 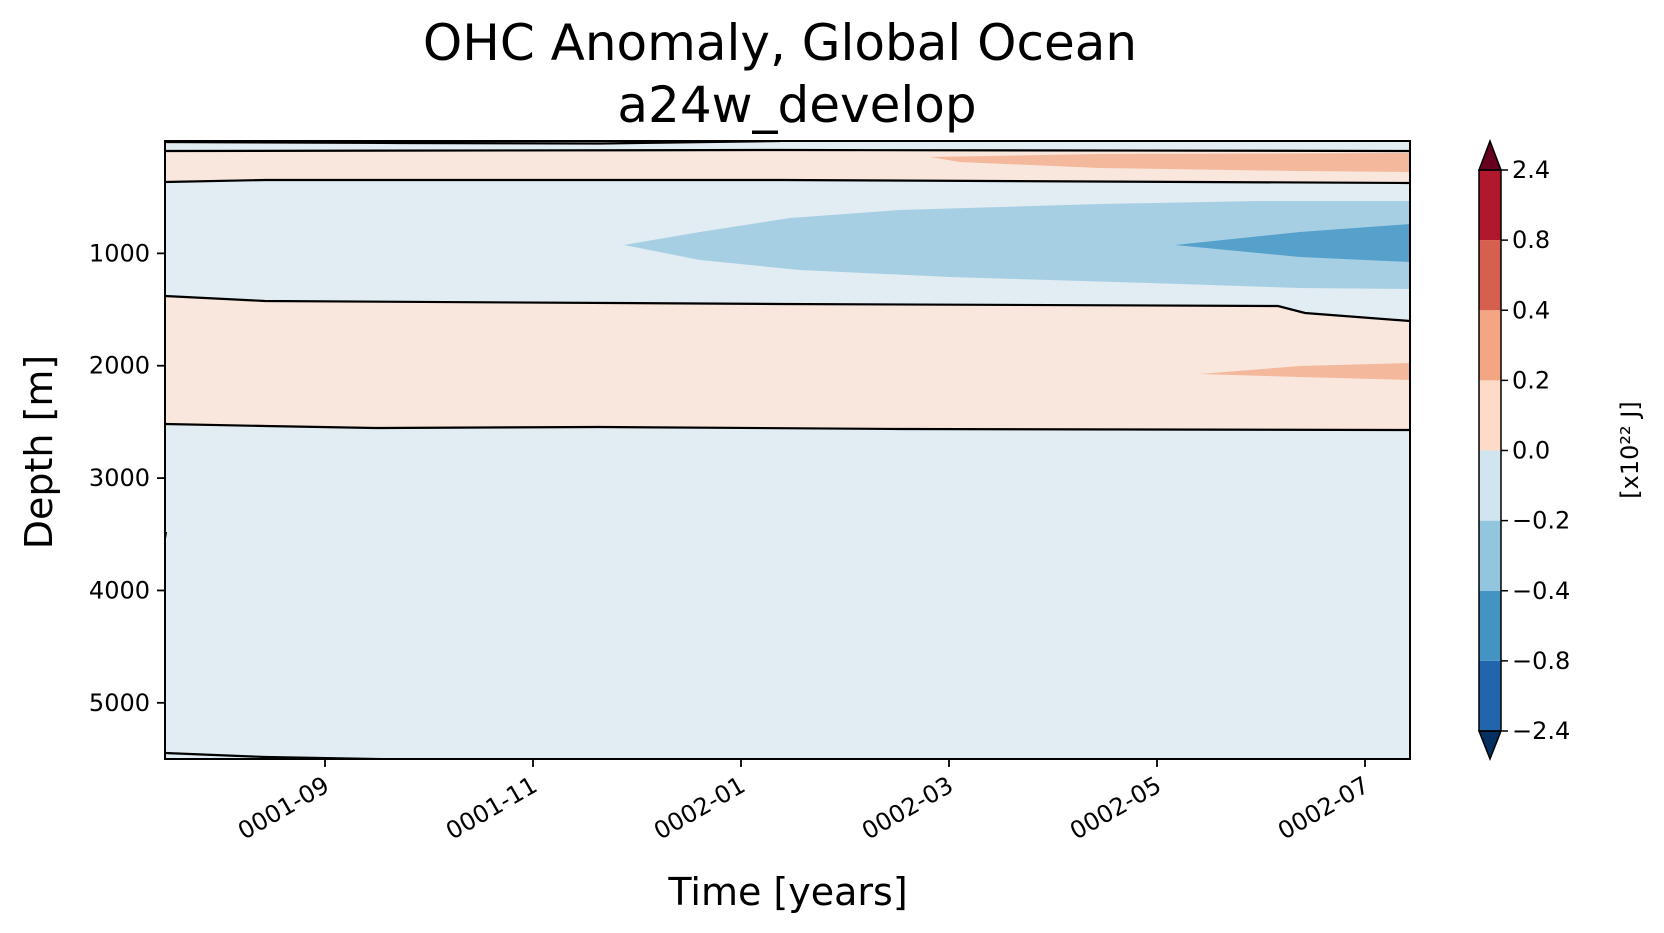 What do you see at coordinates (787, 427) in the screenshot?
I see `contour-line-lower` at bounding box center [787, 427].